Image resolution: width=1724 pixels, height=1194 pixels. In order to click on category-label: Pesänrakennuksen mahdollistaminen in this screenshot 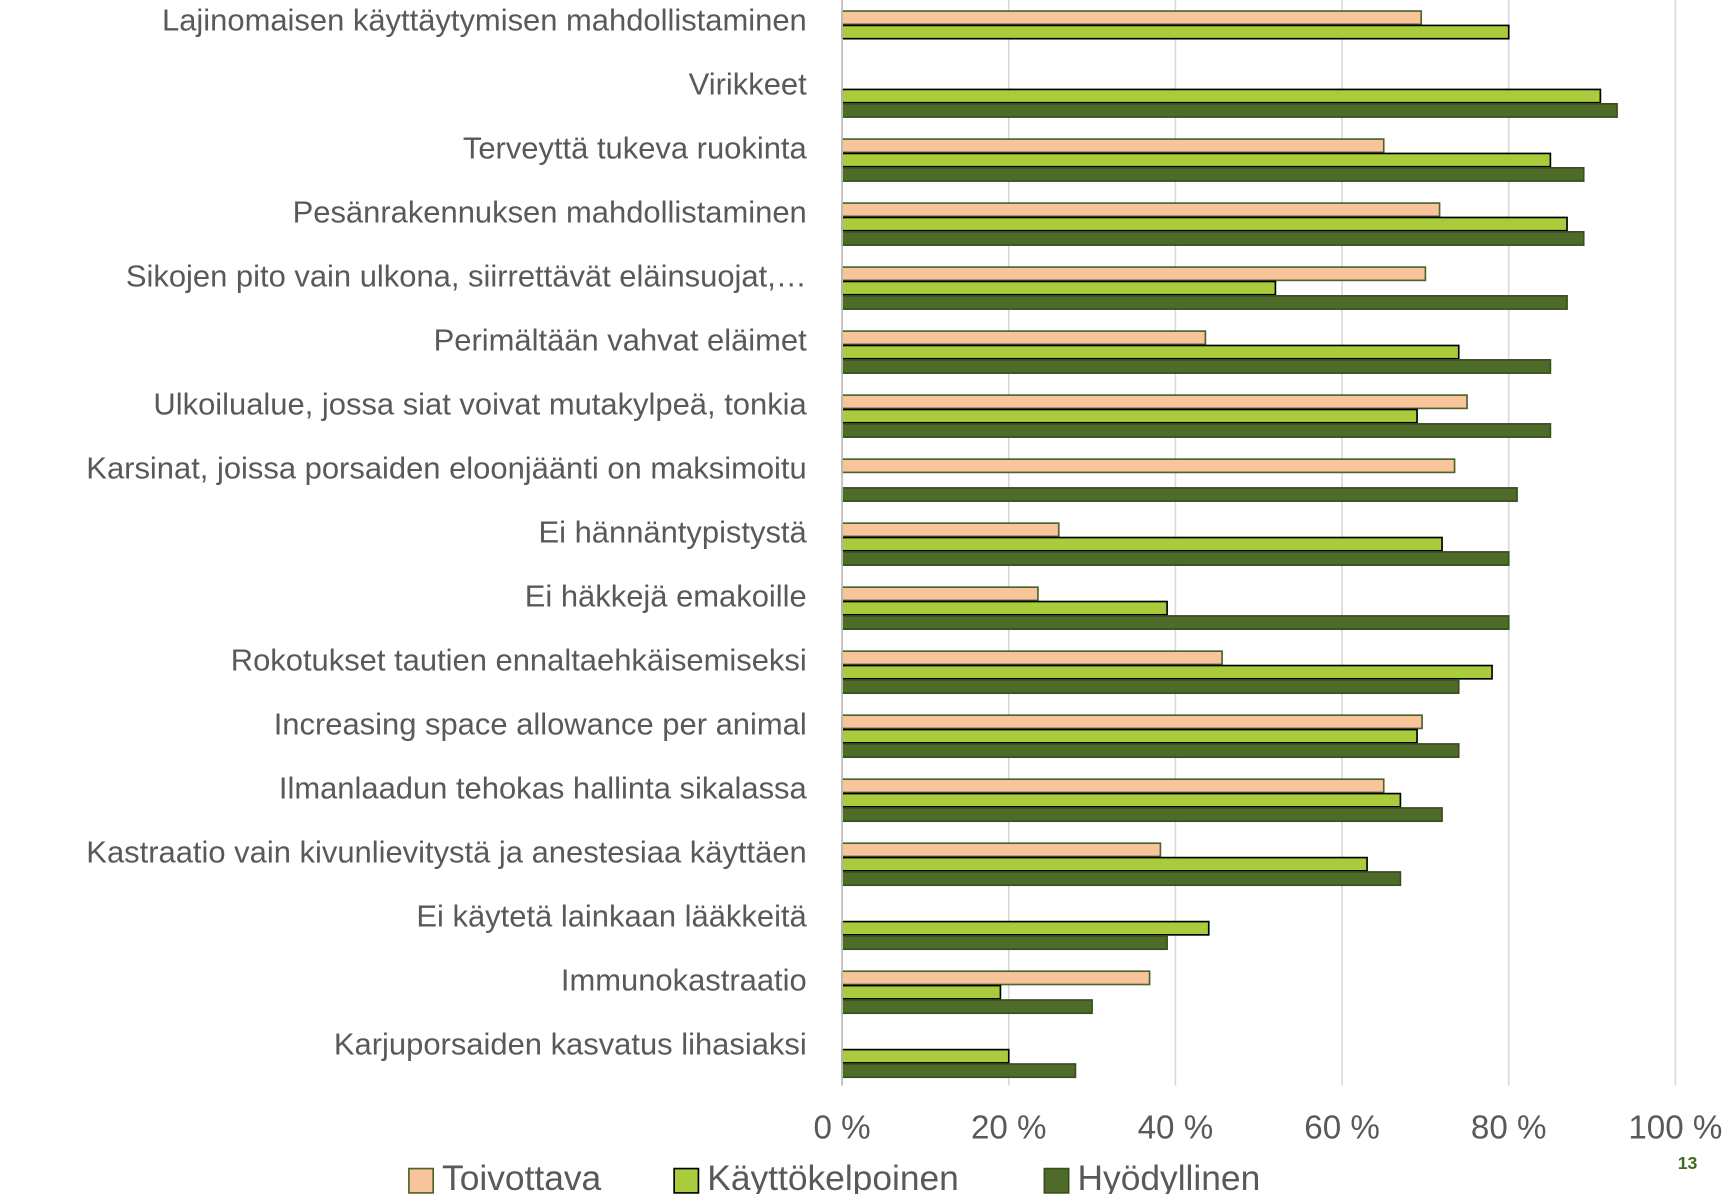, I will do `click(550, 211)`.